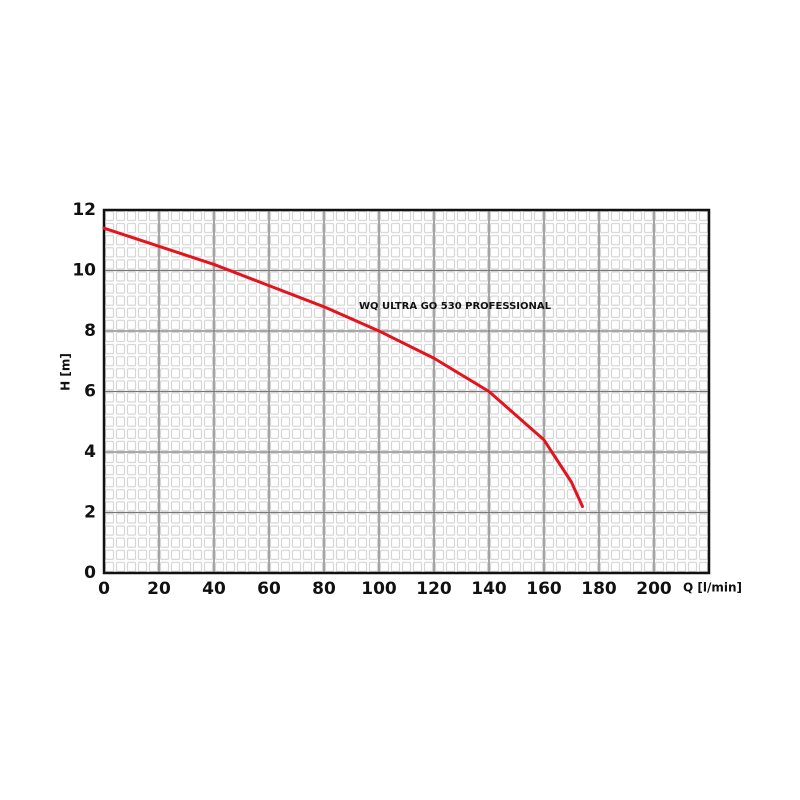  Describe the element at coordinates (90, 452) in the screenshot. I see `y-tick-label: 4` at that location.